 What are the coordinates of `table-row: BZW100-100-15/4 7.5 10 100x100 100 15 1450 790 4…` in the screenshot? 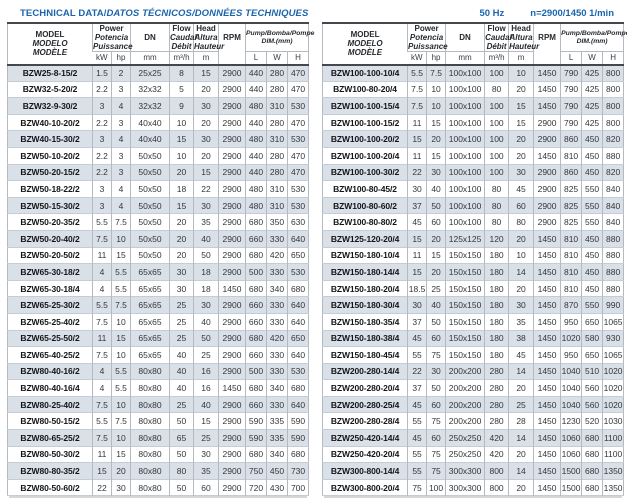 It's located at (473, 106).